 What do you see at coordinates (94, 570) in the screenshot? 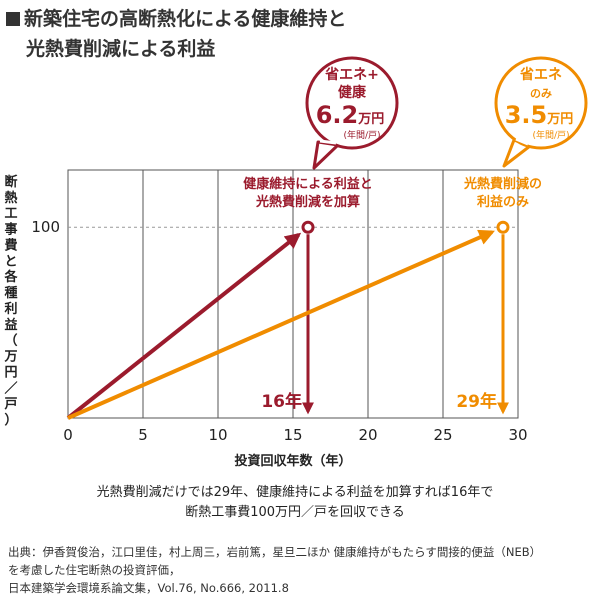
I see `source-line-2: を考慮した住宅断熱の投資評価，` at bounding box center [94, 570].